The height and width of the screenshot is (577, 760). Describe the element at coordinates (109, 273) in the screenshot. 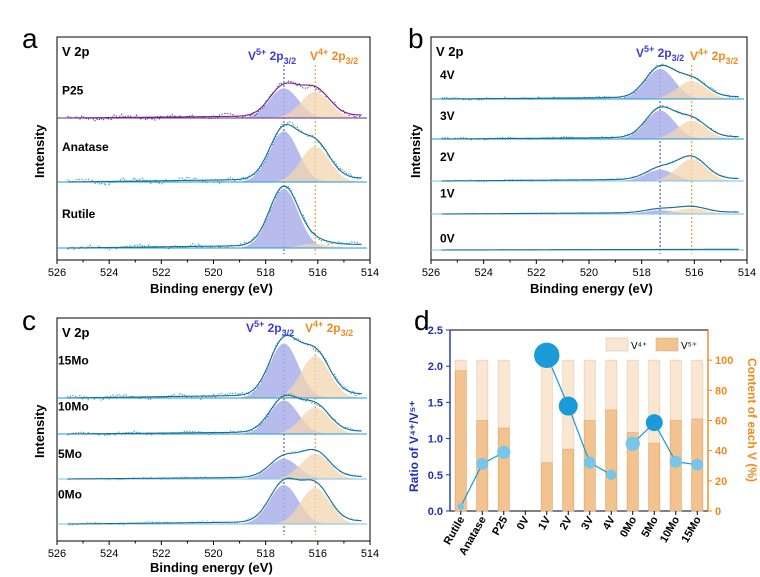

I see `panel-a-xtick-label: 524` at that location.